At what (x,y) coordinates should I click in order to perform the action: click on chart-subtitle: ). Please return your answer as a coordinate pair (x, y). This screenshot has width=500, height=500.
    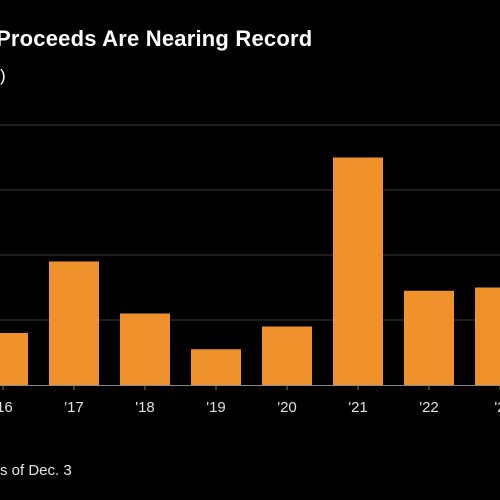
    Looking at the image, I should click on (3, 75).